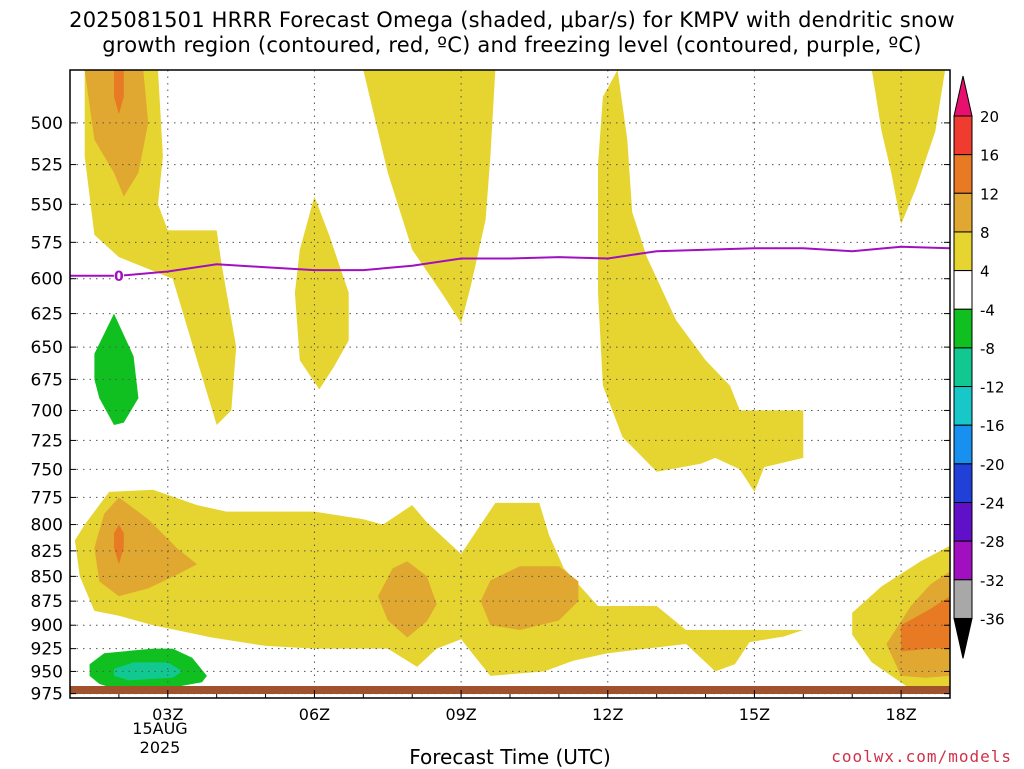 The width and height of the screenshot is (1024, 769). What do you see at coordinates (754, 714) in the screenshot?
I see `x-tick-label-15Z: 15Z` at bounding box center [754, 714].